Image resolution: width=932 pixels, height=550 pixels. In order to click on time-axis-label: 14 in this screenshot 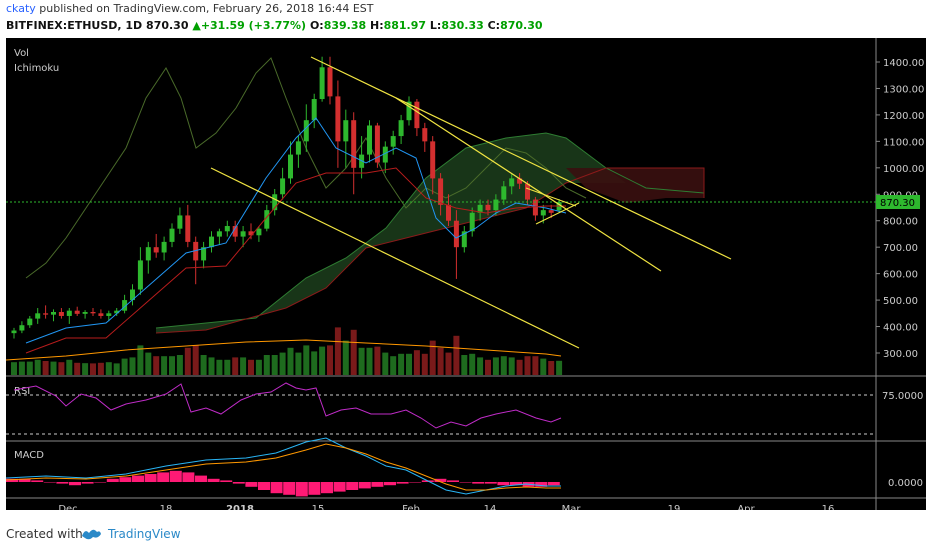, I will do `click(490, 507)`.